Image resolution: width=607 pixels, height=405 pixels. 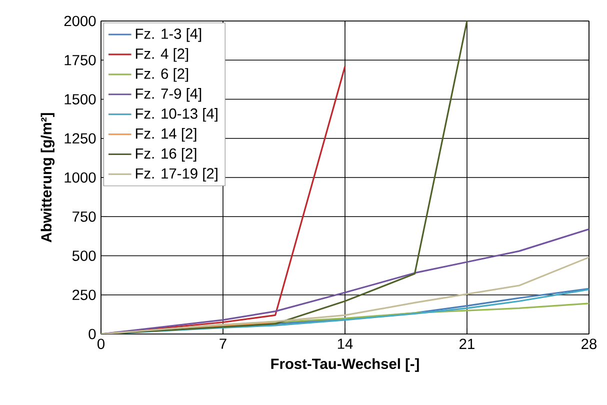 I want to click on legend-label: Fz. 4 [2], so click(x=162, y=55).